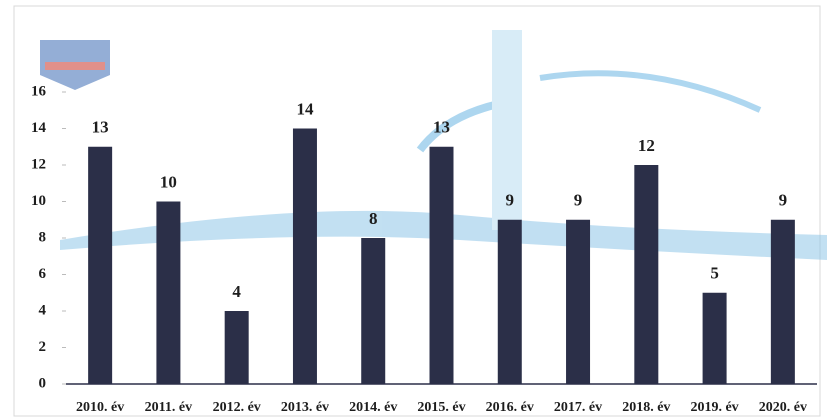 Image resolution: width=827 pixels, height=420 pixels. Describe the element at coordinates (100, 407) in the screenshot. I see `x-tick-label: 2010. év` at that location.